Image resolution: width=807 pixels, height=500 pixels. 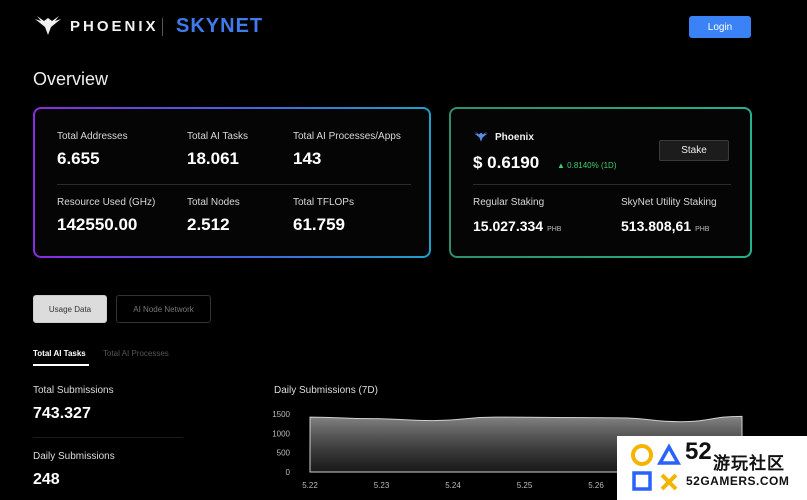 I want to click on stat-total-ai-processes: Total AI Processes/Apps 143, so click(x=347, y=150).